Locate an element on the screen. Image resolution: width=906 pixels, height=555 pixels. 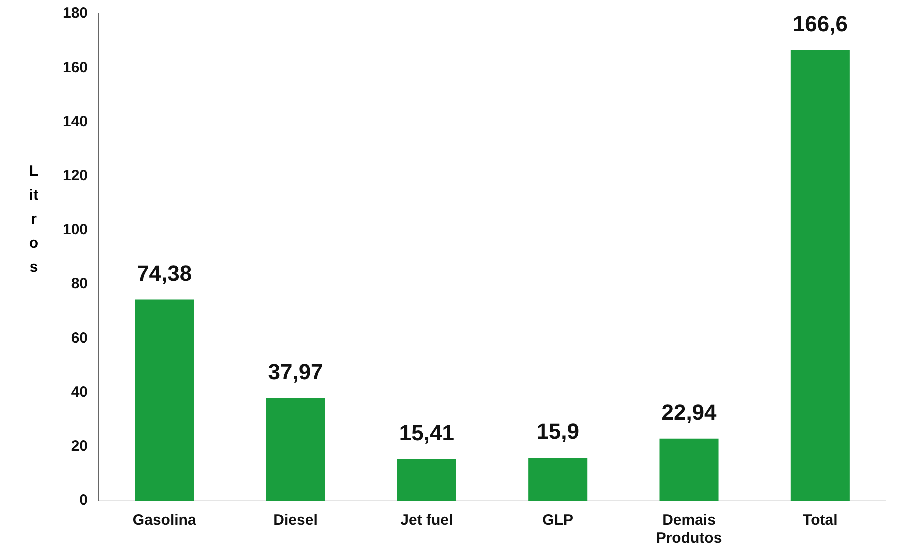
y-tick-label: 0 is located at coordinates (84, 501).